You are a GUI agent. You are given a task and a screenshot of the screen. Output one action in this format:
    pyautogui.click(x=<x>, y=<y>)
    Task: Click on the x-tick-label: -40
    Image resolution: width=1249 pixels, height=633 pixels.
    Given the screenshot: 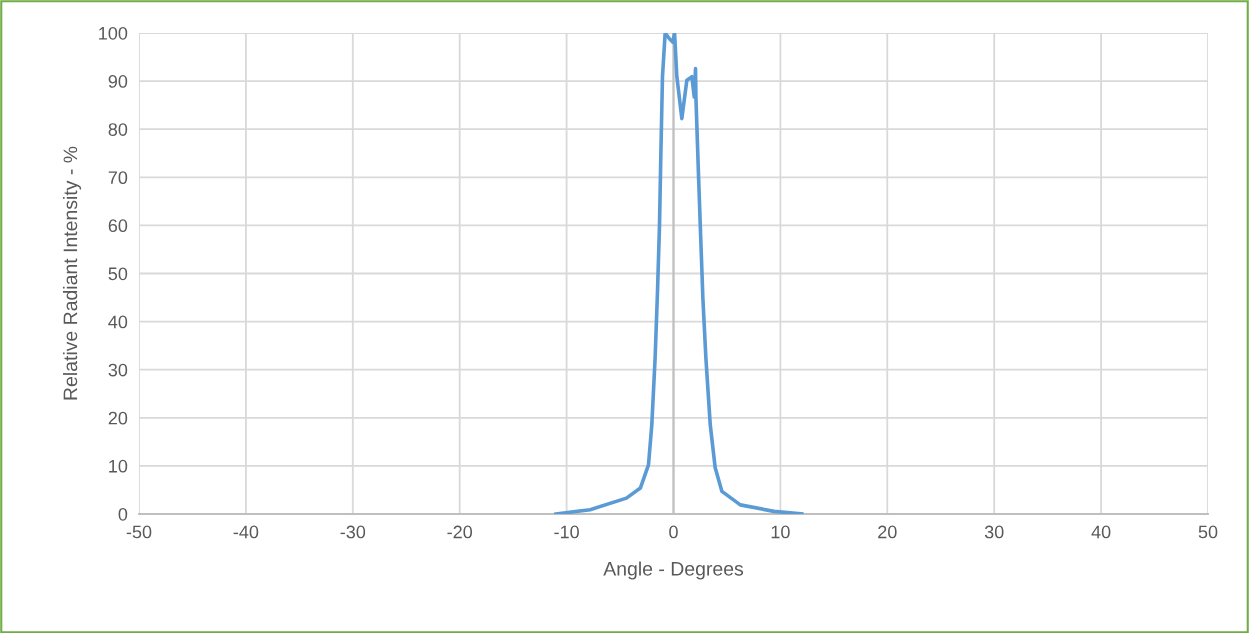 What is the action you would take?
    pyautogui.click(x=246, y=532)
    